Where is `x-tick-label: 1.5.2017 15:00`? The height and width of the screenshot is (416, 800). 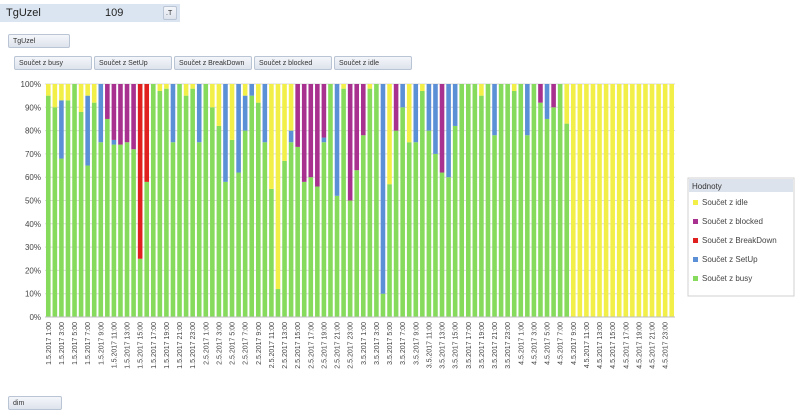
x-tick-label: 1.5.2017 15:00 is located at coordinates (141, 345).